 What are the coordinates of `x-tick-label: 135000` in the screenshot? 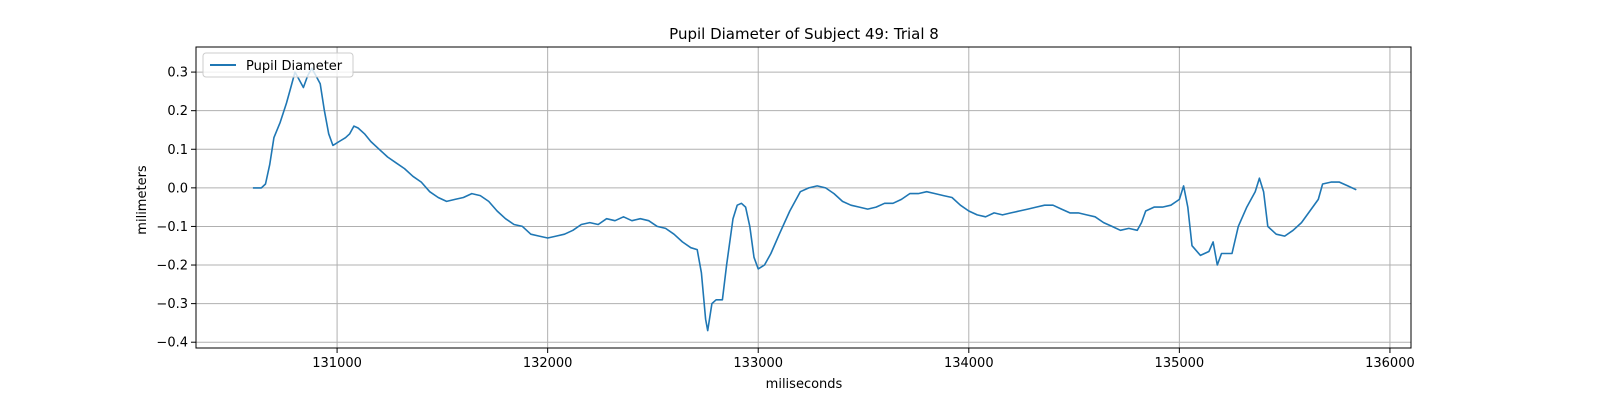 It's located at (1180, 363).